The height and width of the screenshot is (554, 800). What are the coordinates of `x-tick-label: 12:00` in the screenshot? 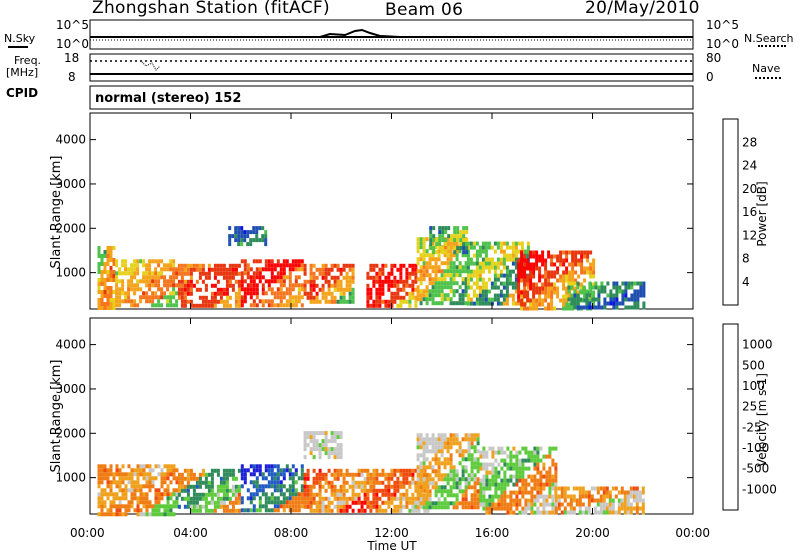 It's located at (391, 533).